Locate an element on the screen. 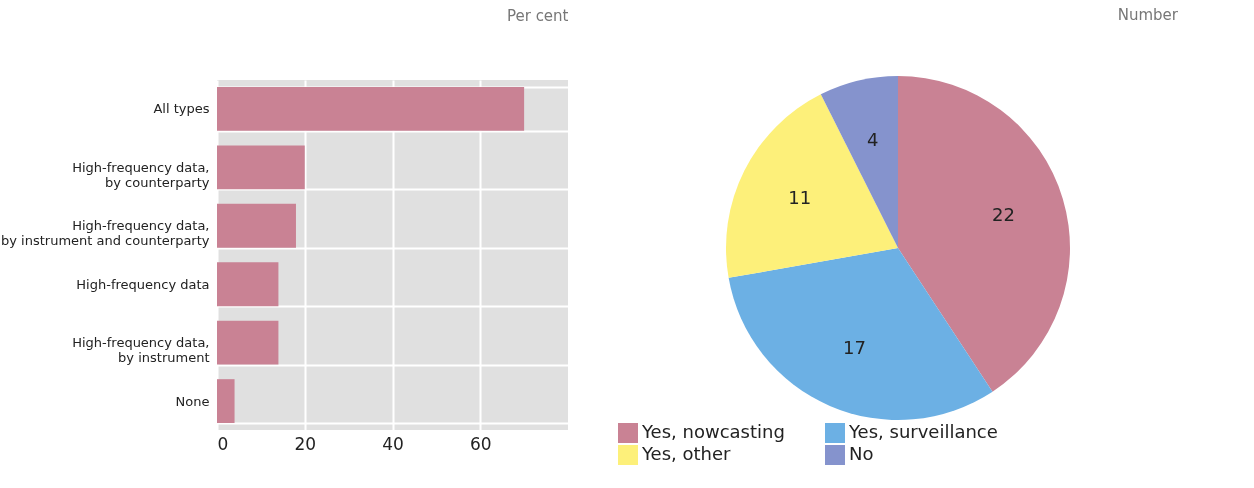 The image size is (1254, 488). y-tick-label: High-frequency data, by instrument is located at coordinates (141, 350).